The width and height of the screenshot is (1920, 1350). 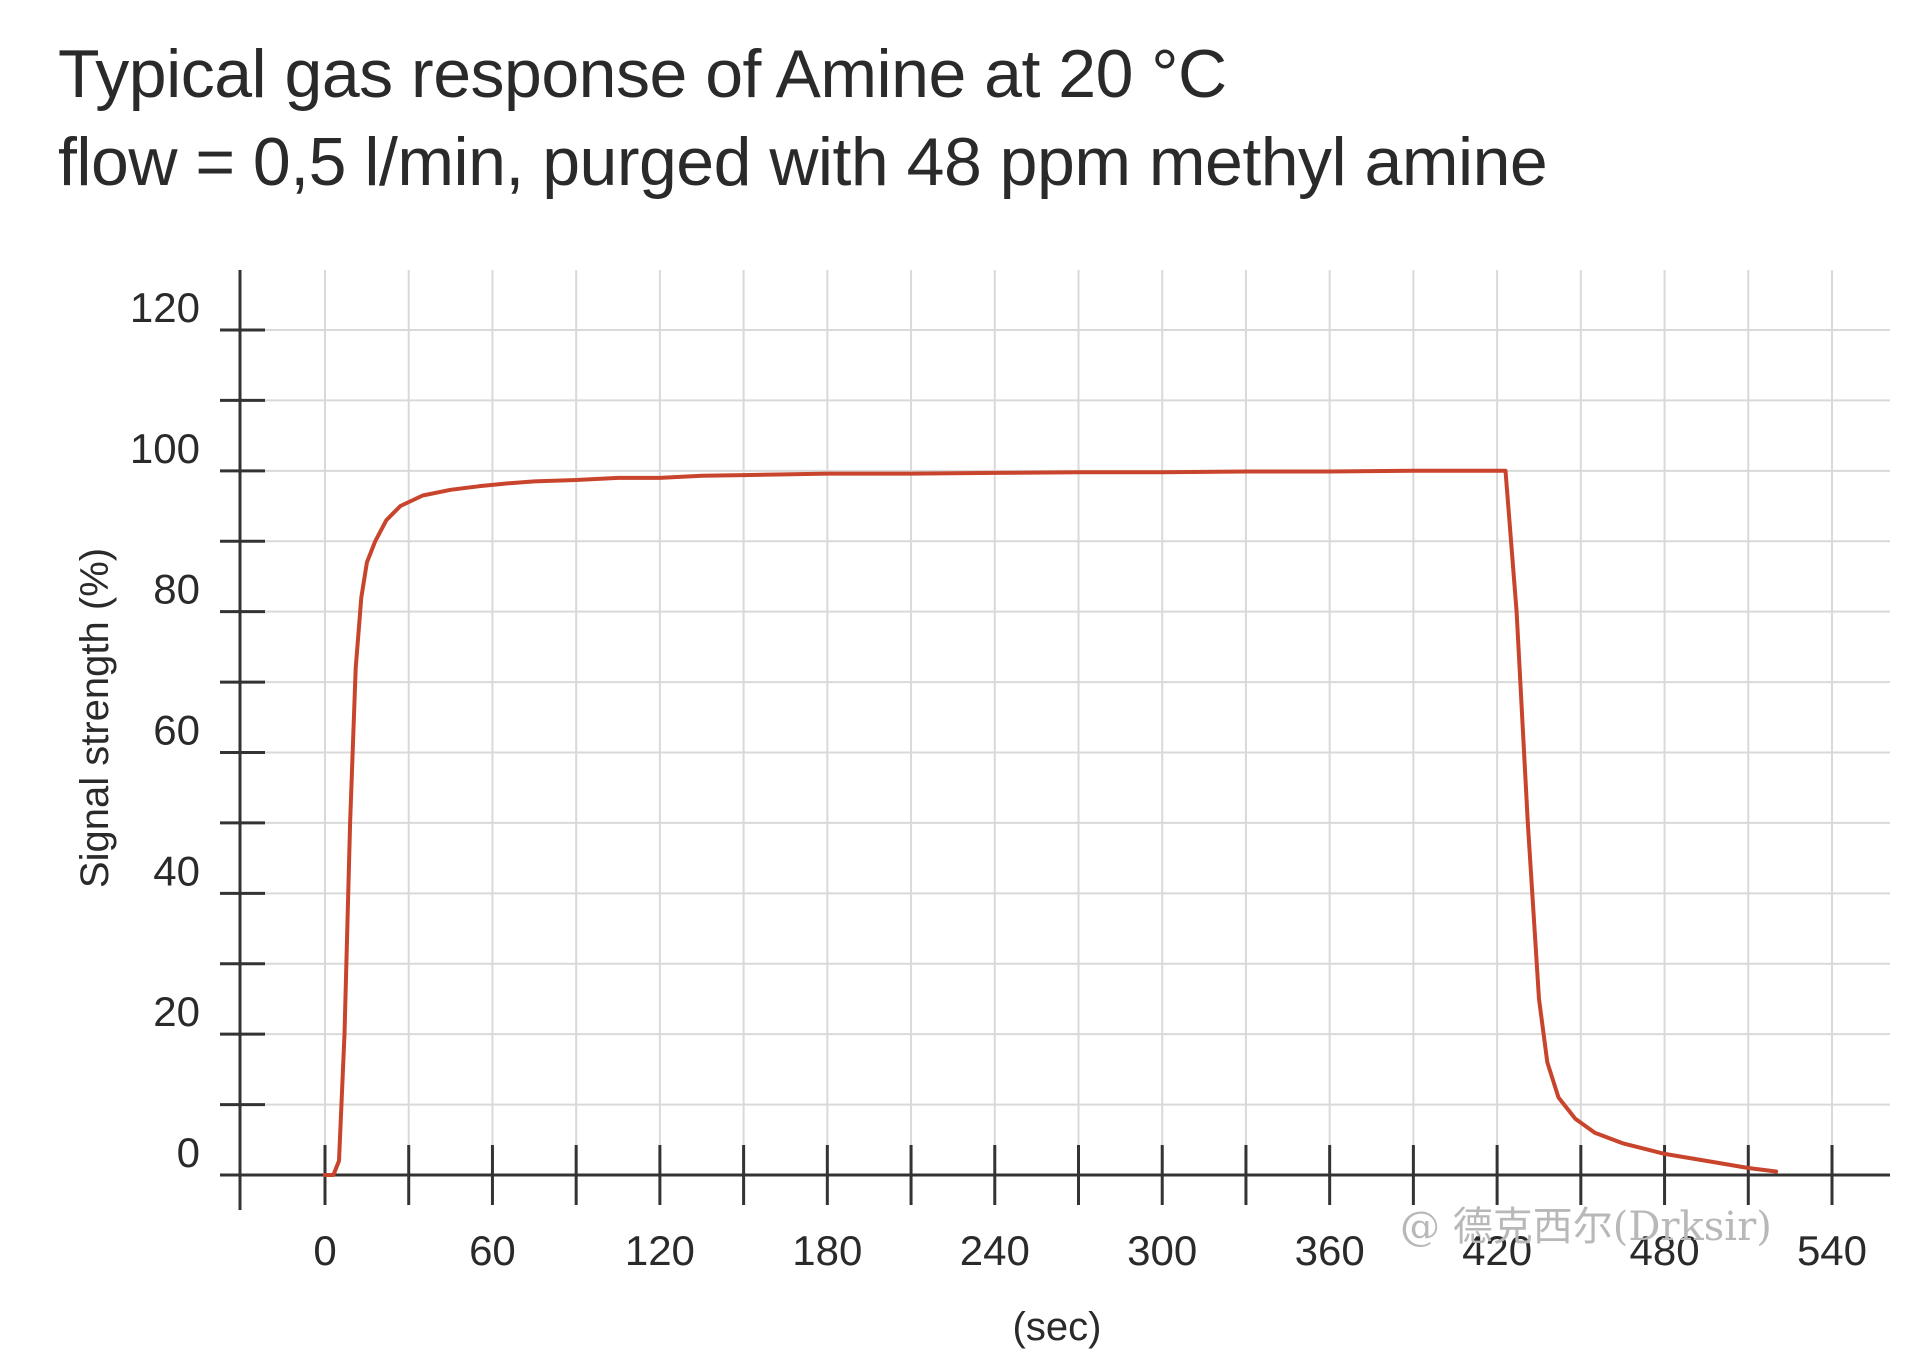 I want to click on y-tick-label: 20, so click(x=176, y=1011).